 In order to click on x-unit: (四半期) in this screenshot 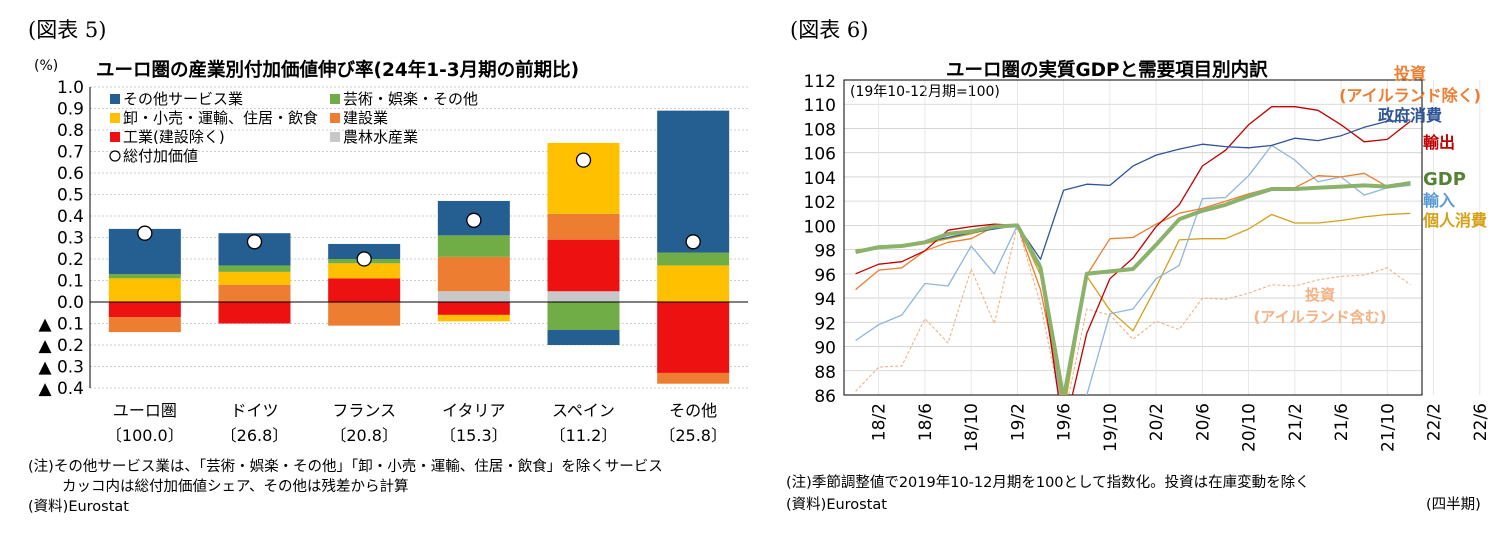, I will do `click(1453, 505)`.